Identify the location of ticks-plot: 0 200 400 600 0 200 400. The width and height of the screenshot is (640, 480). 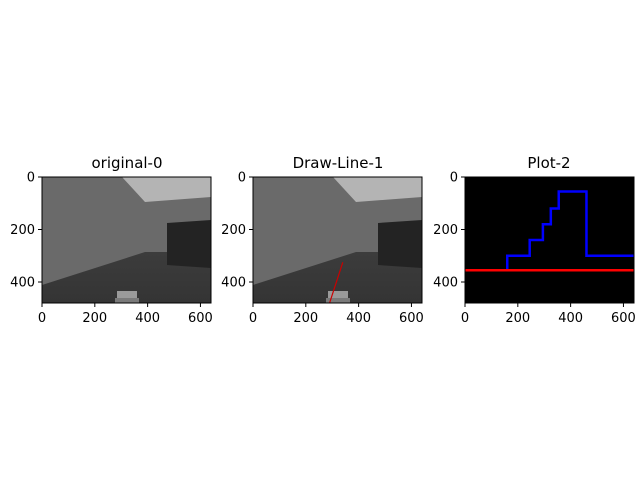
(534, 249).